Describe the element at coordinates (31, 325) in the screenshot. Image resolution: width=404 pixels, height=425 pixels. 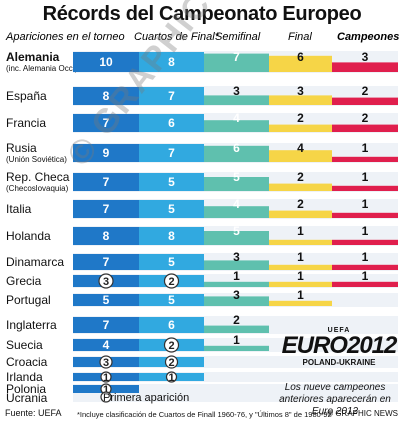
I see `country-label: Inglaterra` at that location.